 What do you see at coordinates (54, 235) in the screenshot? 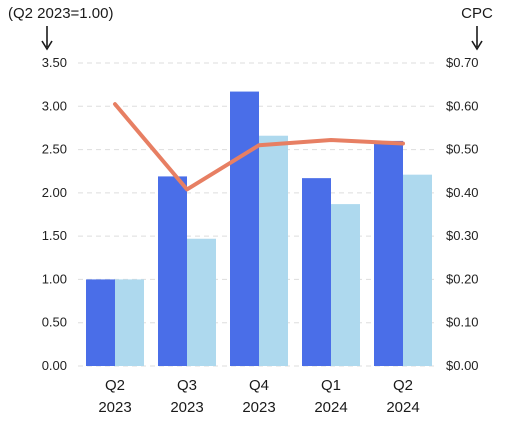
I see `left-tick-label: 1.50` at bounding box center [54, 235].